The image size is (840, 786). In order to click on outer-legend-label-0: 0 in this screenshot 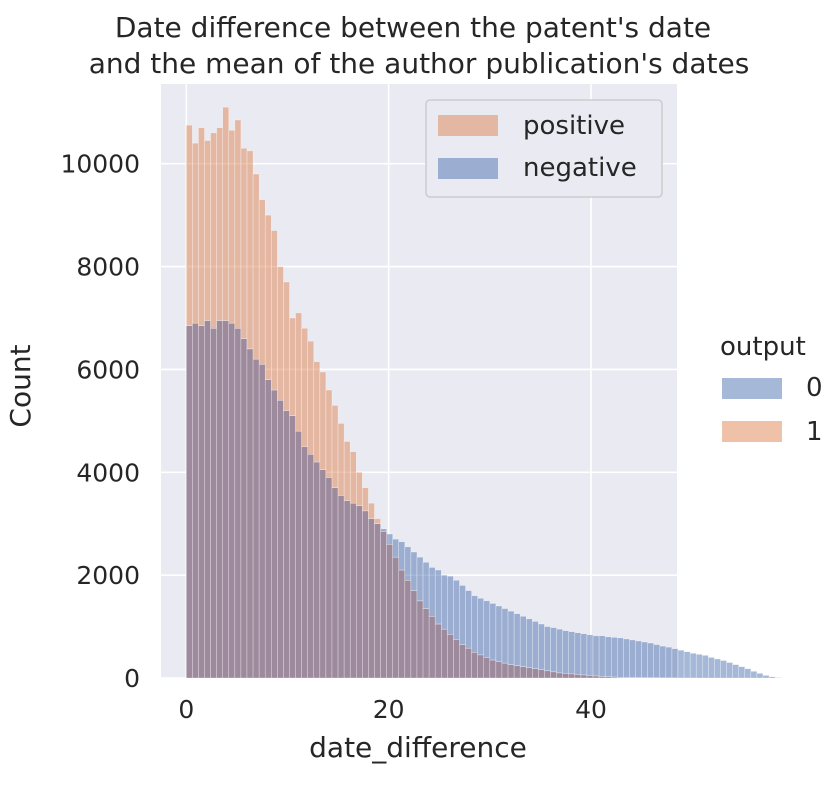, I will do `click(814, 388)`.